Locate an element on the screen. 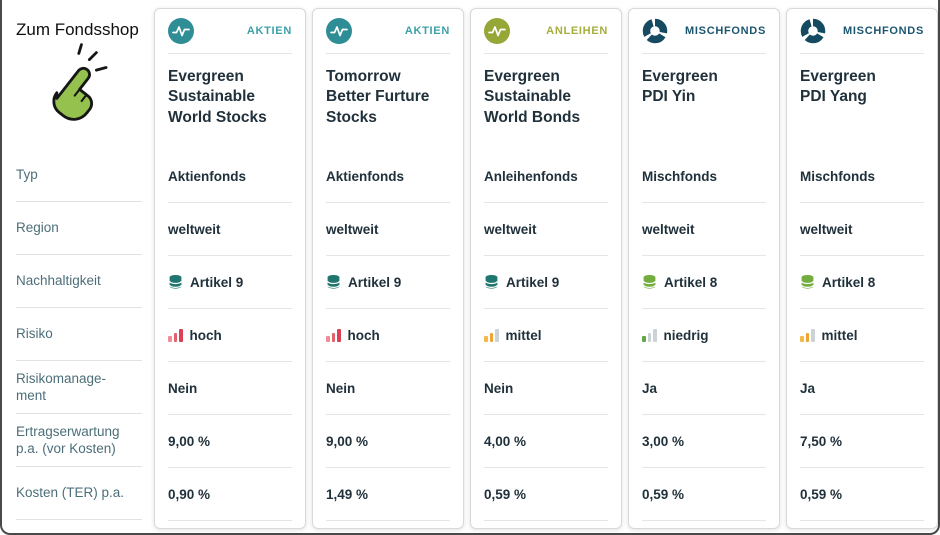  sidebar-top: Zum Fondsshop is located at coordinates (79, 80).